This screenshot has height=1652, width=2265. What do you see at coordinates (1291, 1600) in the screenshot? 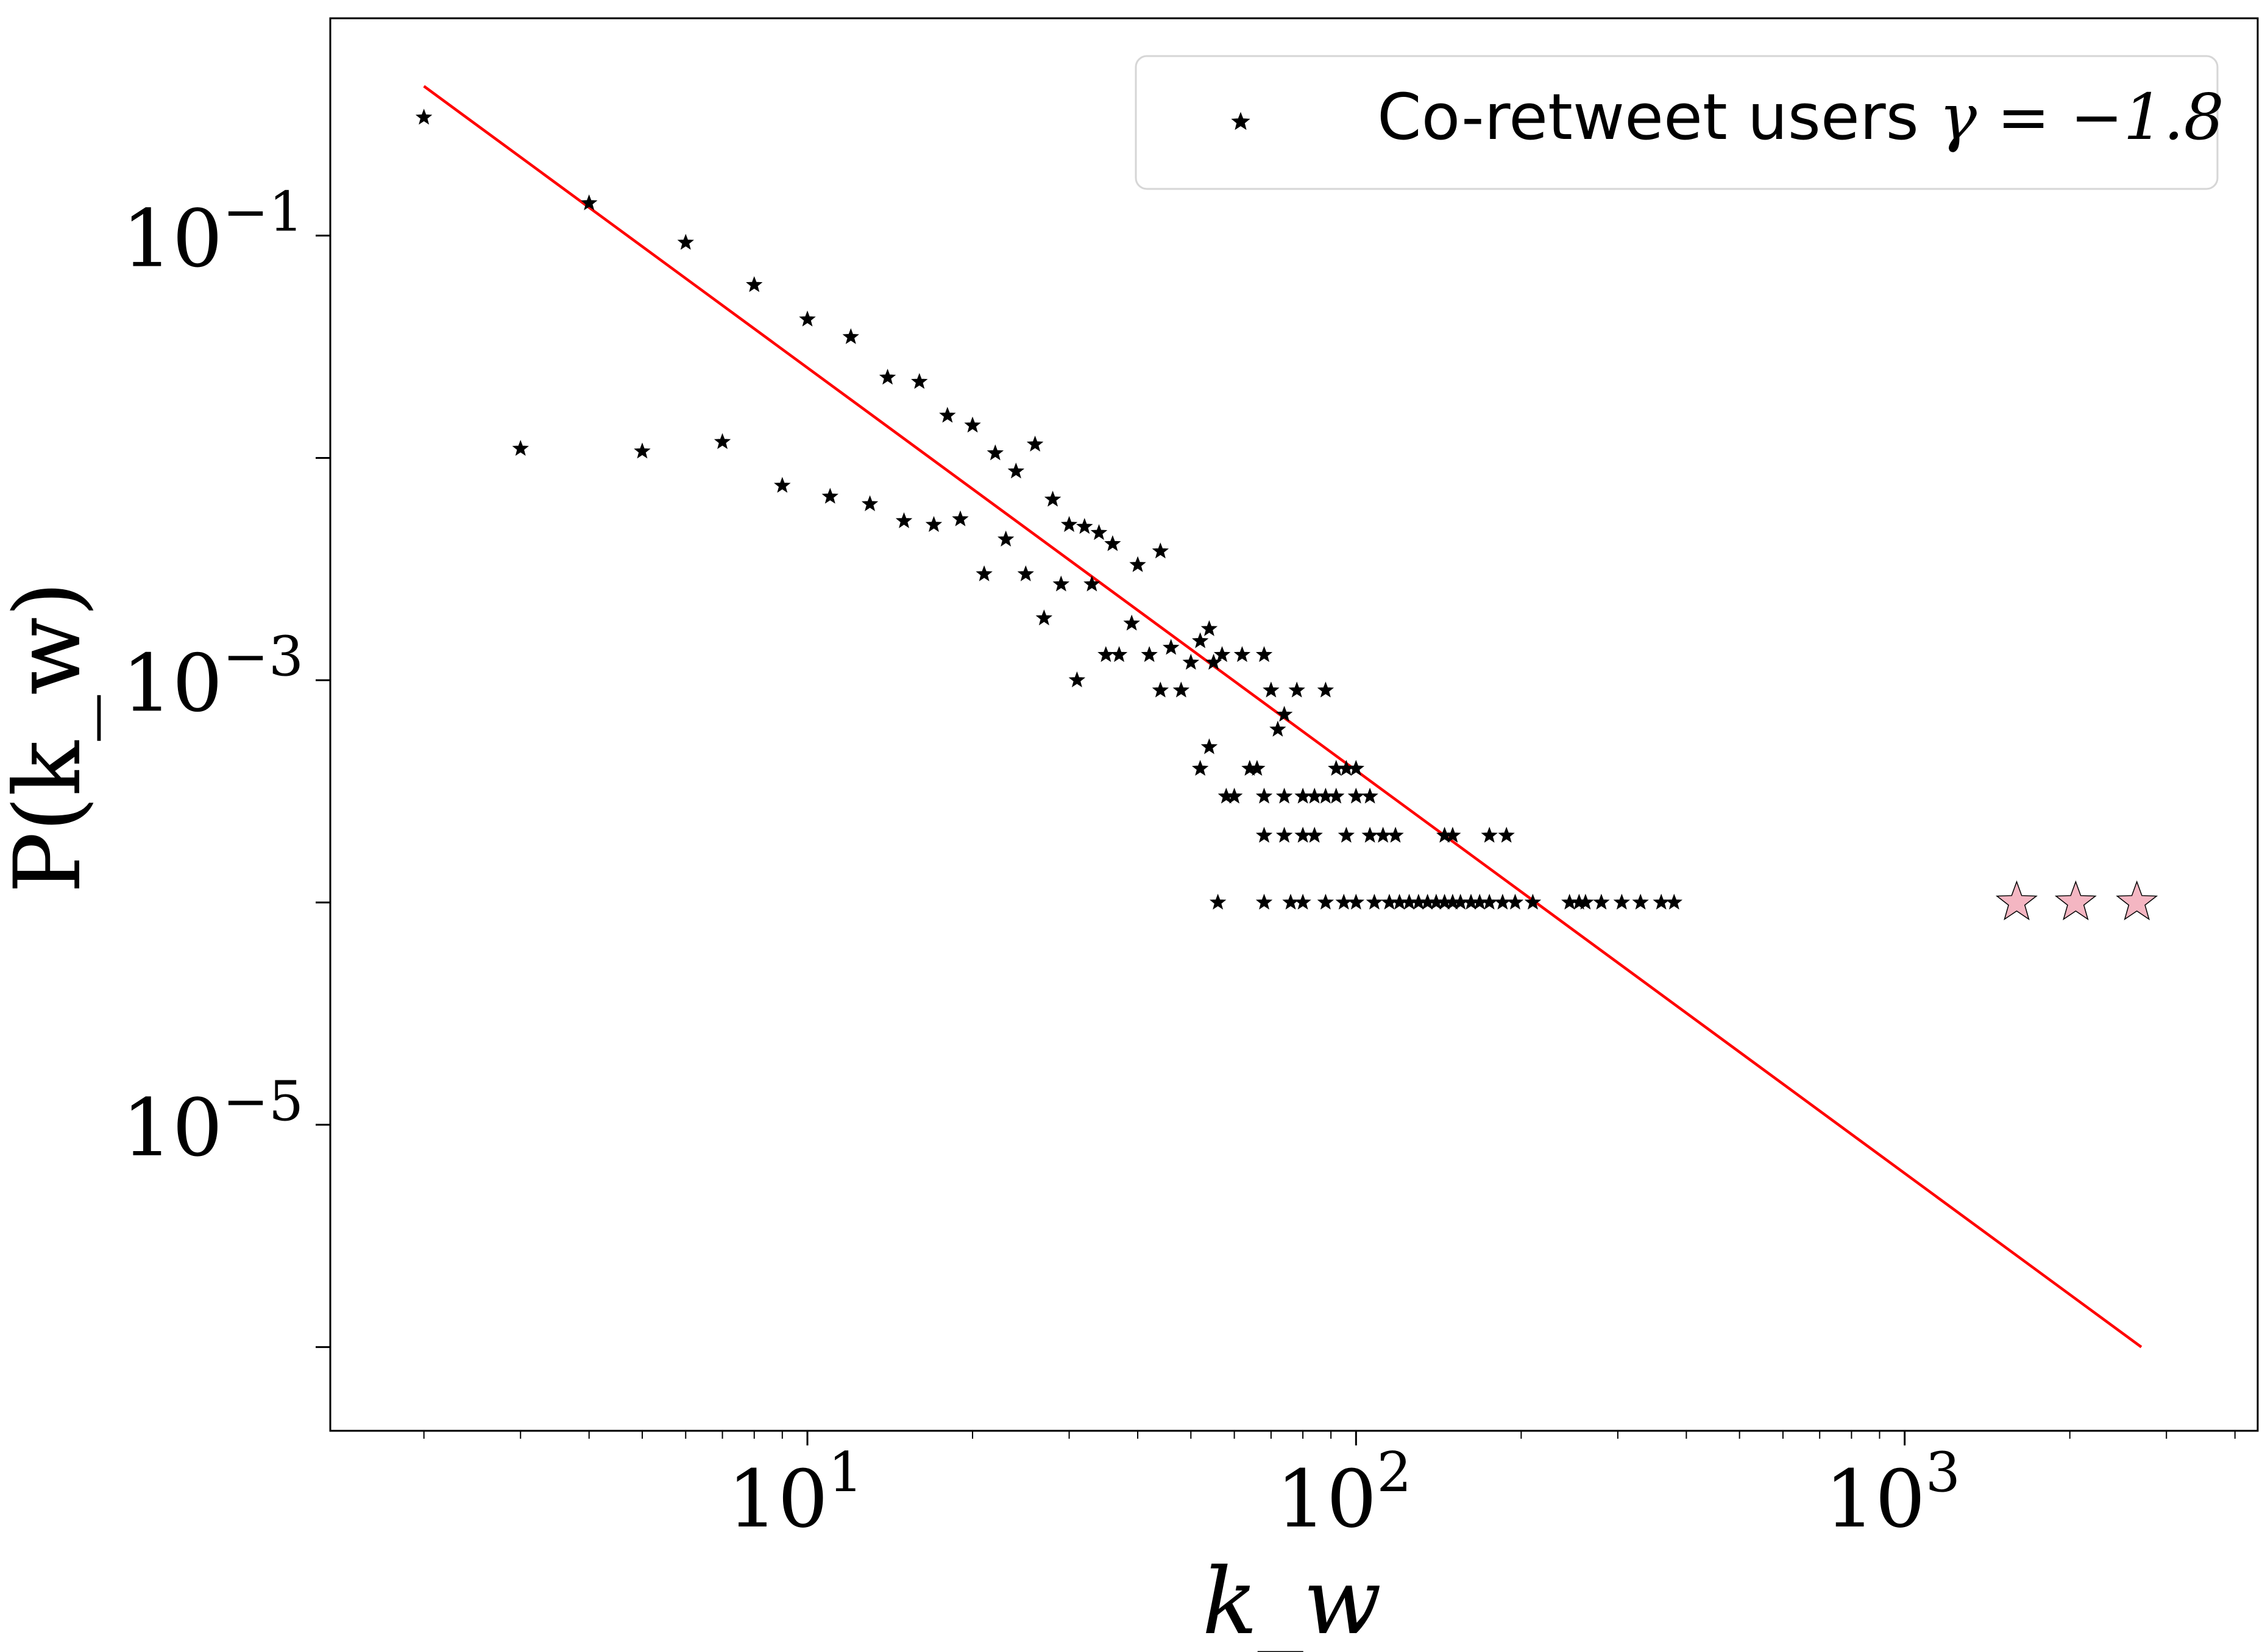
I see `x-axis-label: k_w` at bounding box center [1291, 1600].